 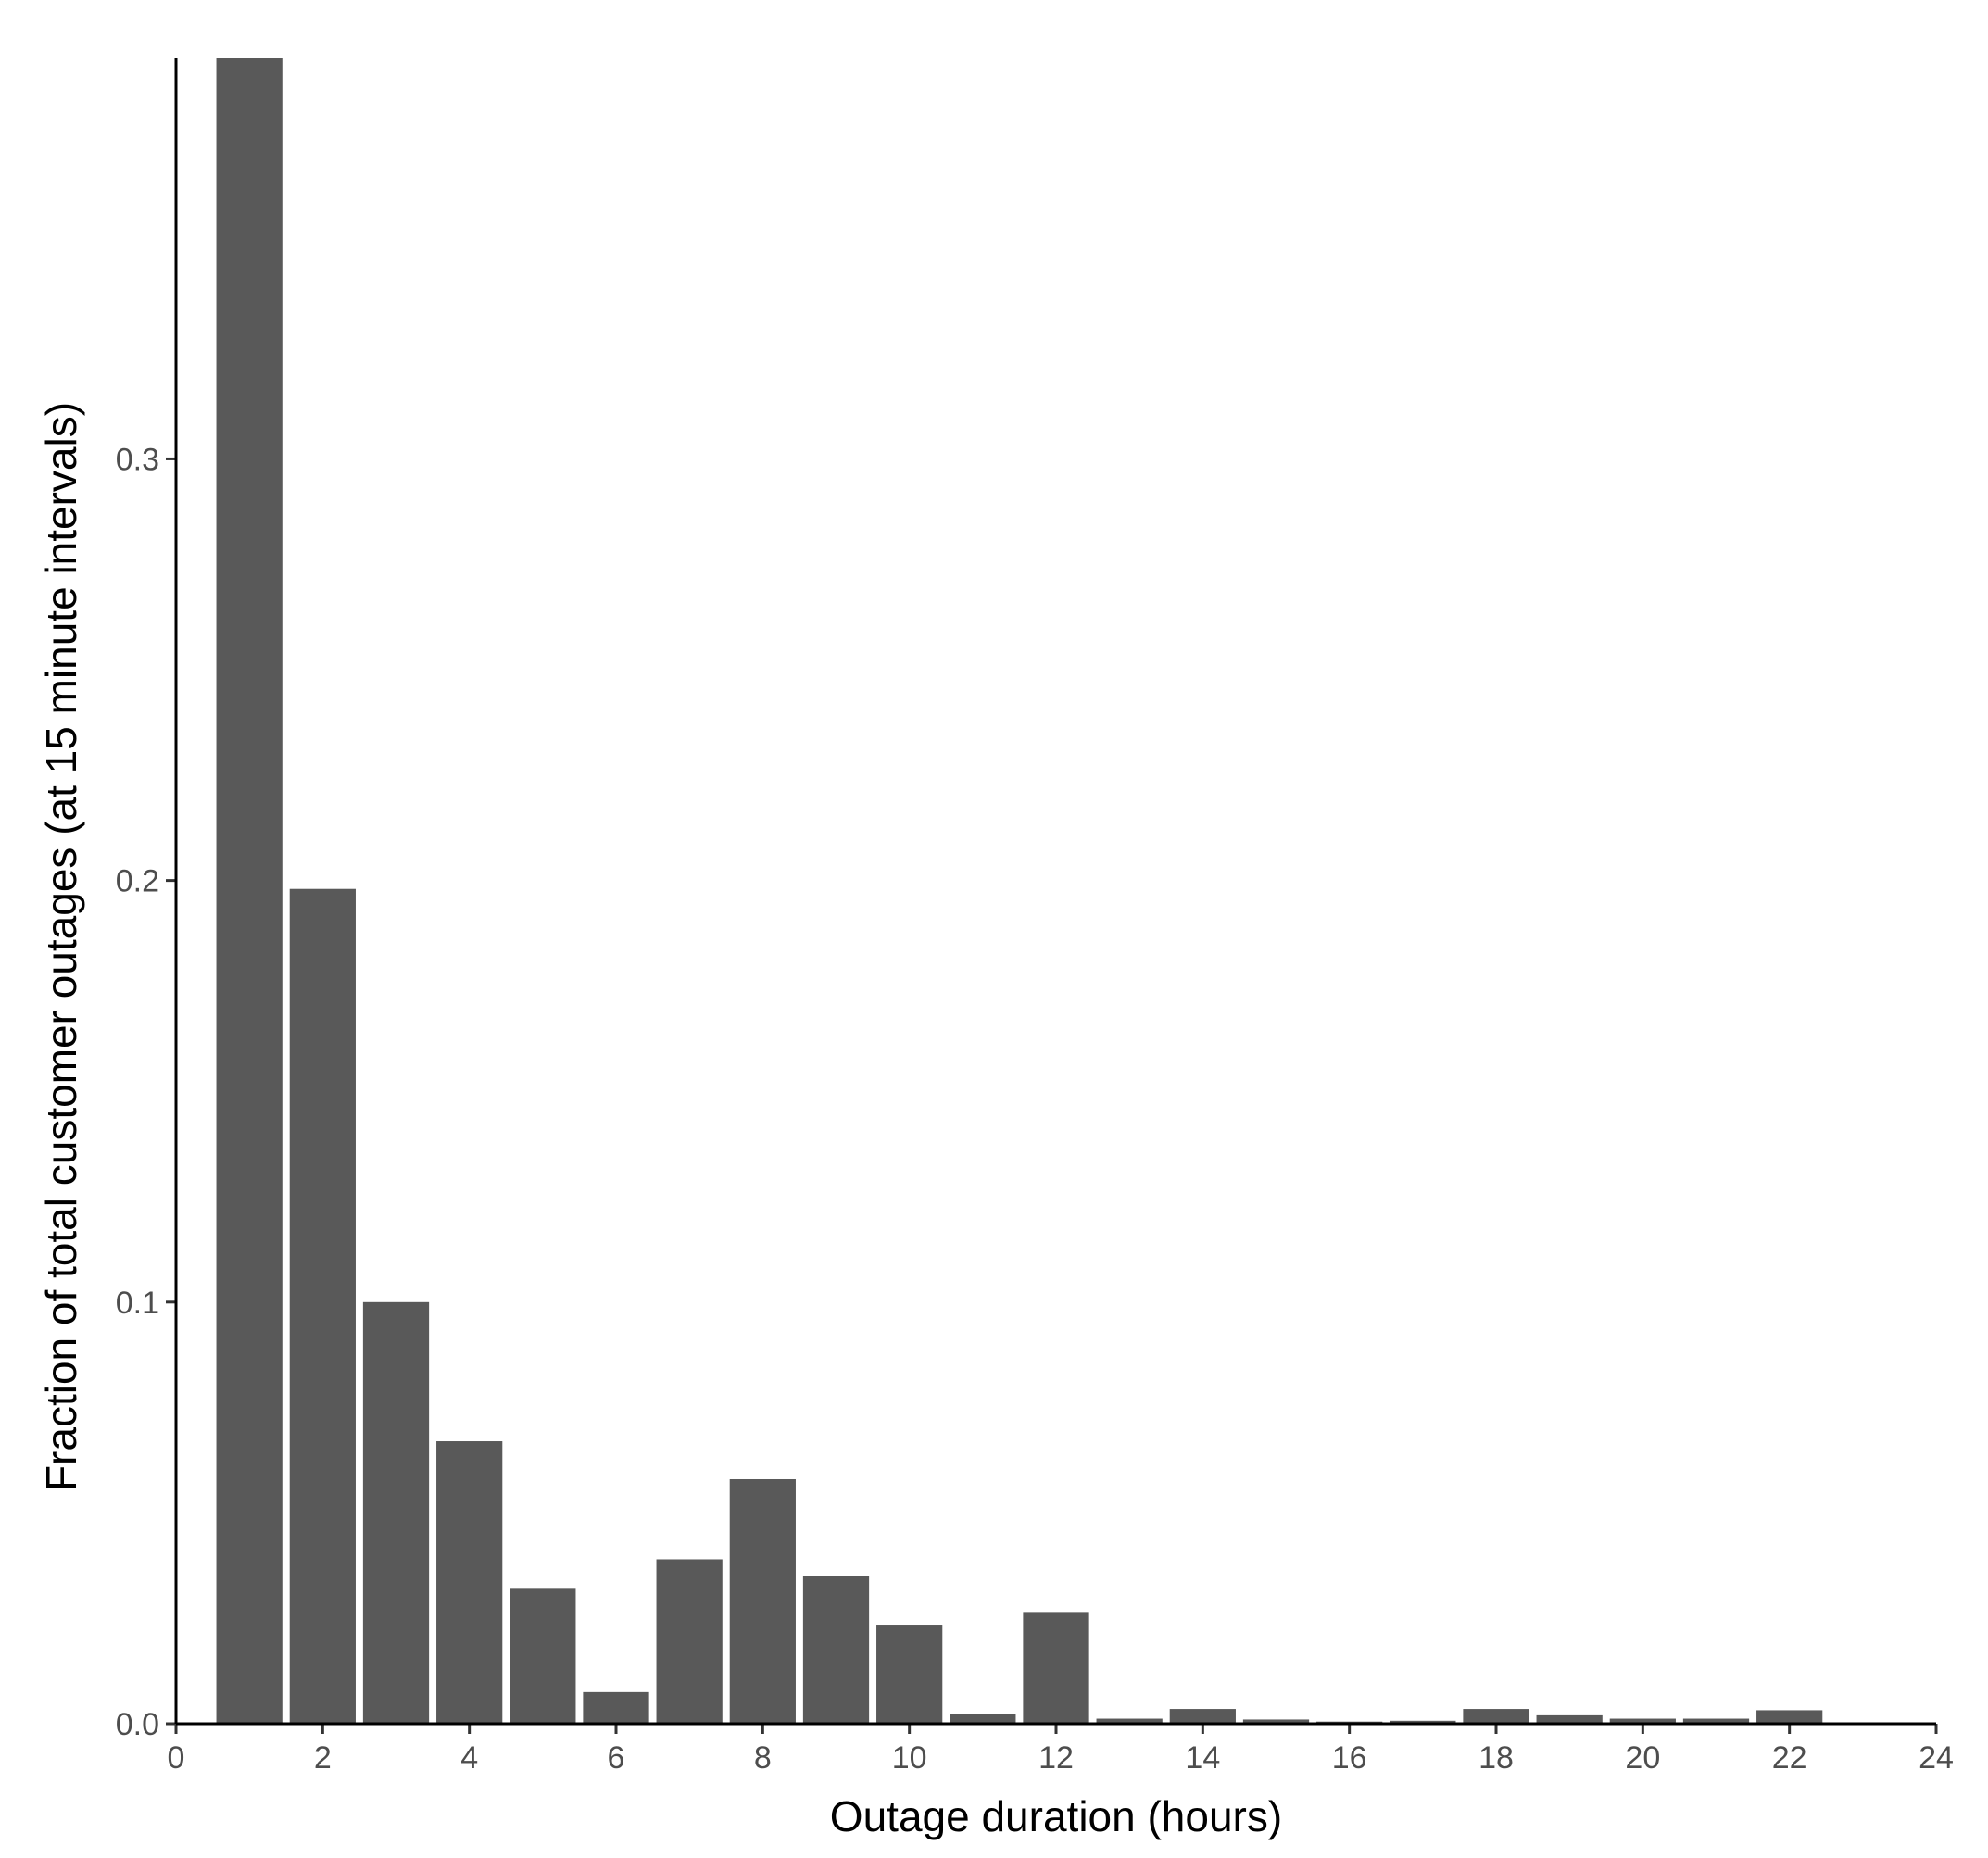 I want to click on y-tick-label: 0.2, so click(x=137, y=881).